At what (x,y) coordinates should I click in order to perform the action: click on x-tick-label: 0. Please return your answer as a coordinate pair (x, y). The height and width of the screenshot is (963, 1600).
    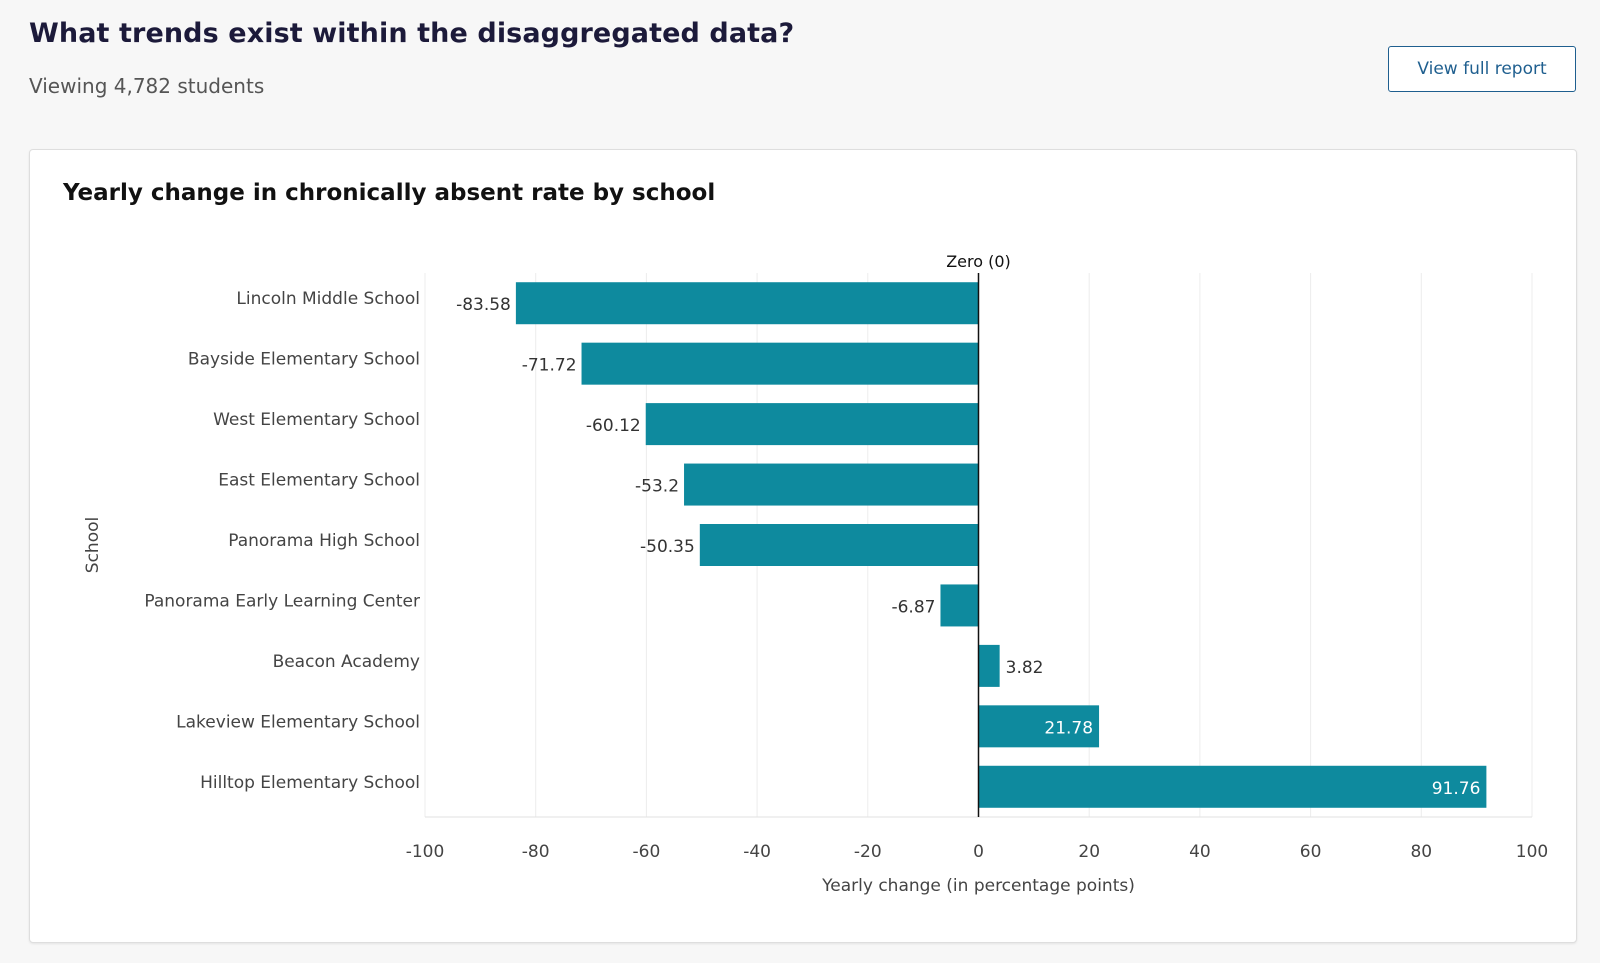
    Looking at the image, I should click on (978, 852).